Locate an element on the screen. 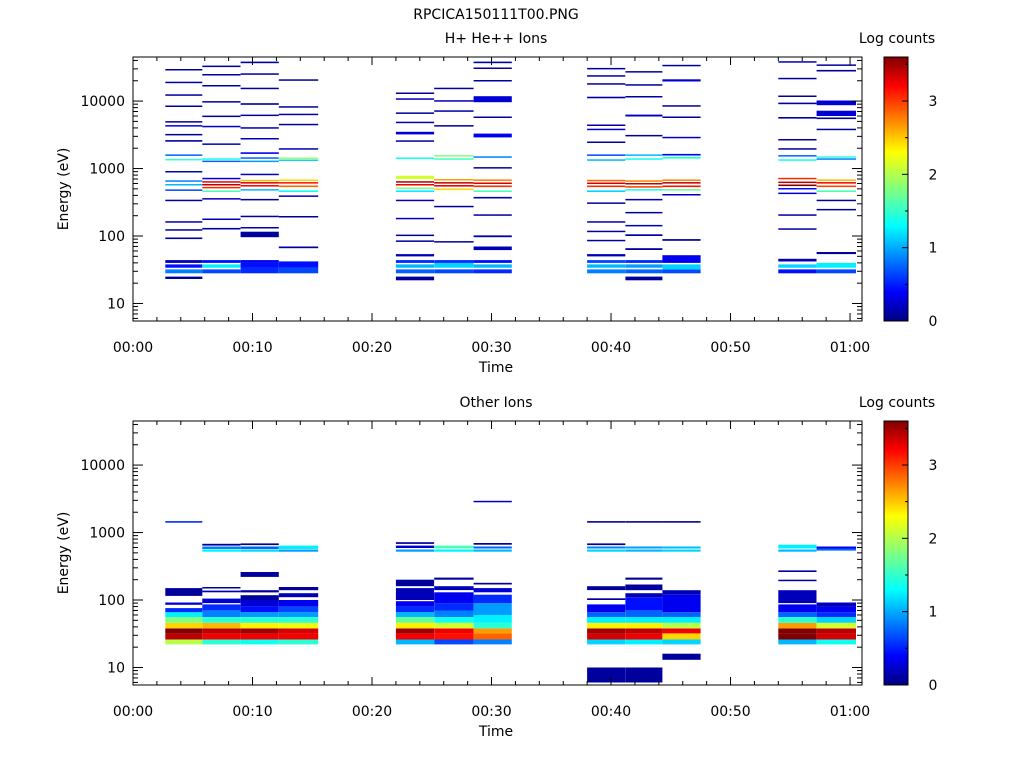  y-axis-label: Energy (eV) is located at coordinates (64, 189).